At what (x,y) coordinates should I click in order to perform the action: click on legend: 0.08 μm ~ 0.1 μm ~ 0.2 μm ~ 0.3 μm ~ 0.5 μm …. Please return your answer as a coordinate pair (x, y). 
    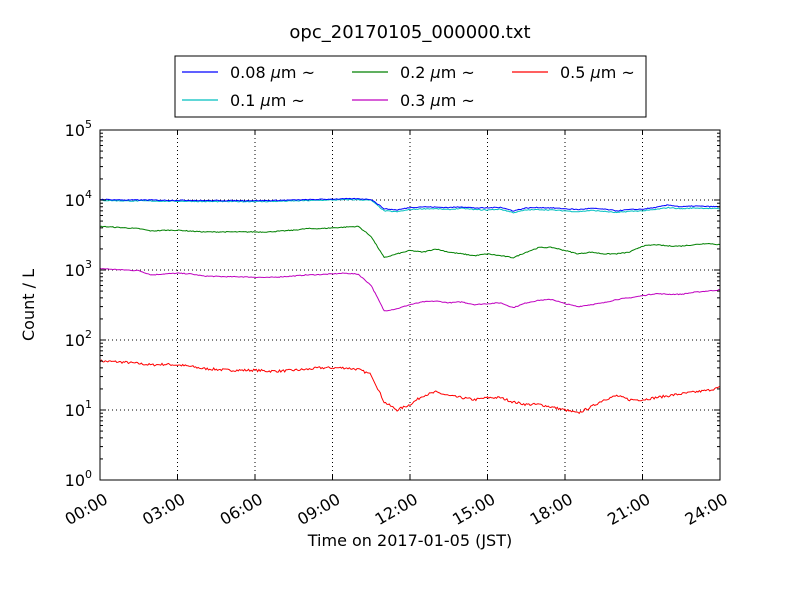
    Looking at the image, I should click on (410, 86).